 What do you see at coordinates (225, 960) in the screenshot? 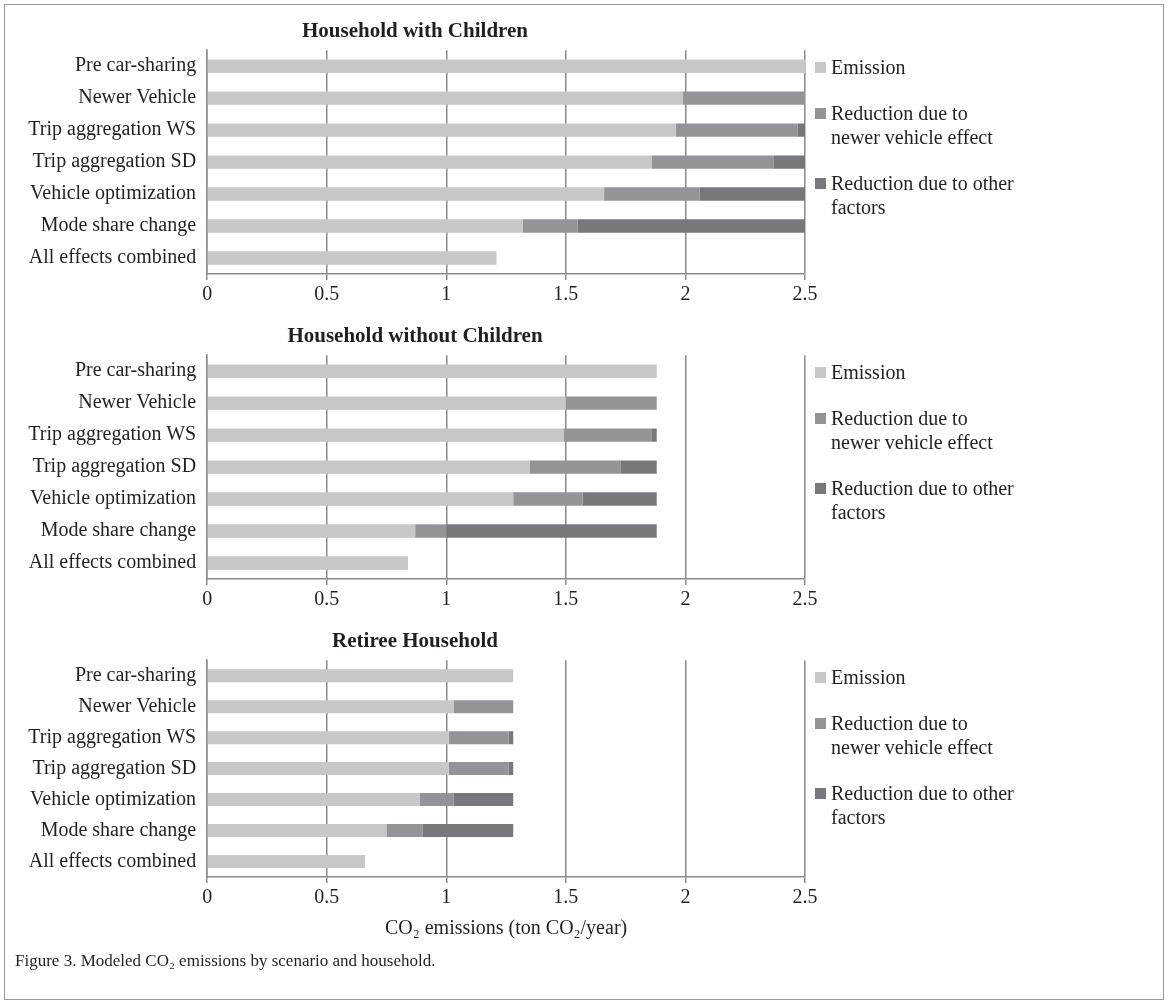
I see `caption: Figure 3. Modeled CO₂ emissions by scenario and household.` at bounding box center [225, 960].